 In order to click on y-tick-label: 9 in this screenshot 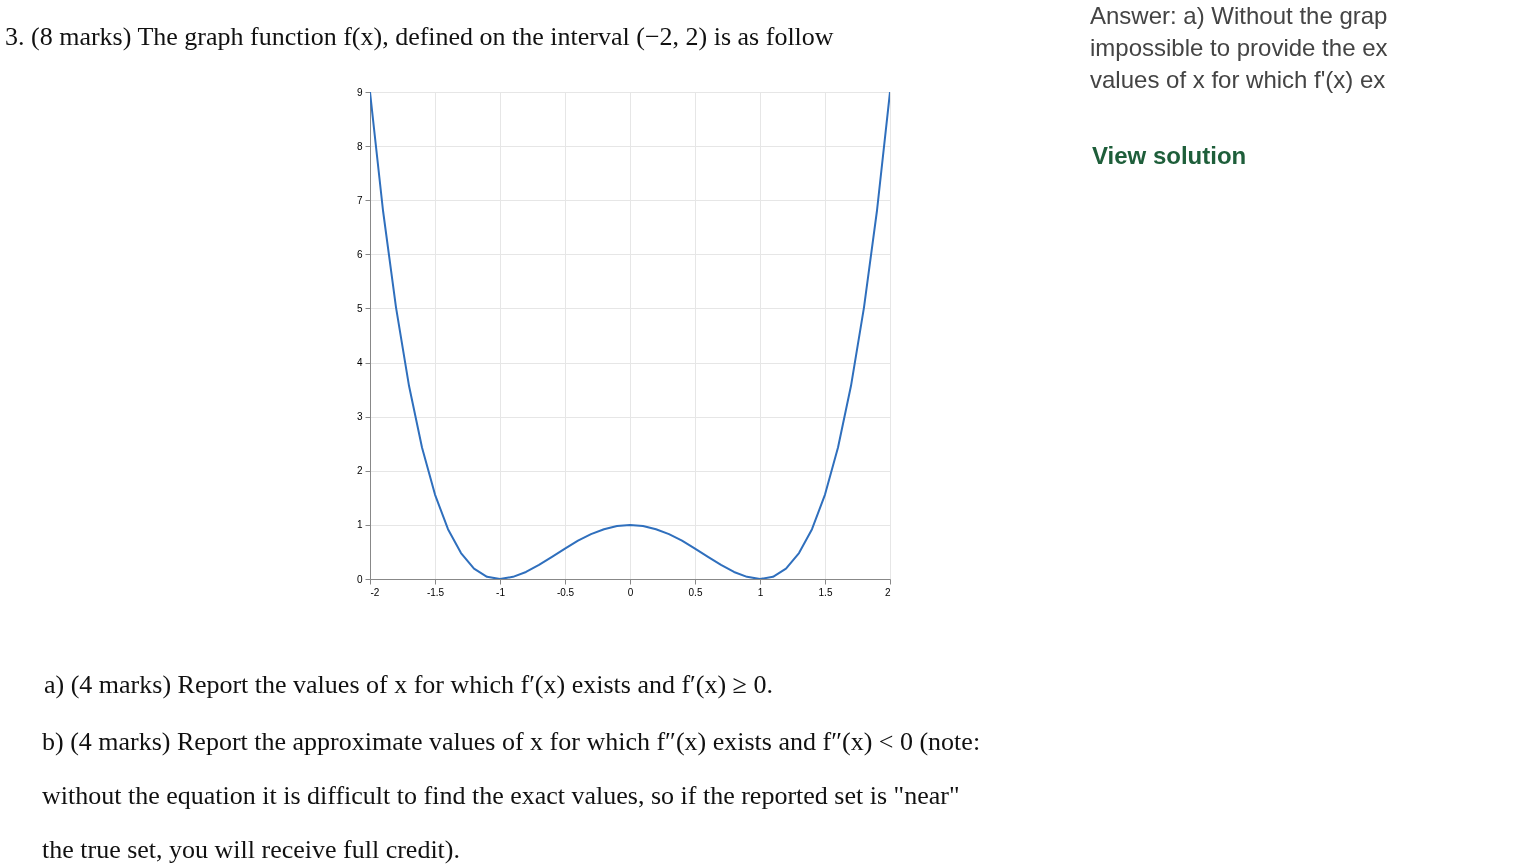, I will do `click(359, 92)`.